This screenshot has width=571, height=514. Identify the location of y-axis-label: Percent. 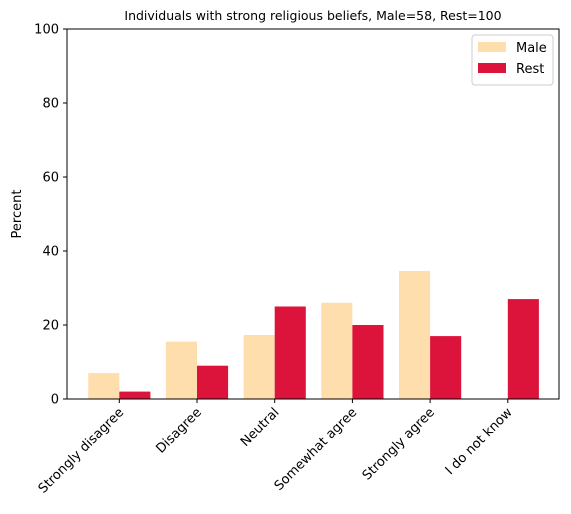
(17, 214).